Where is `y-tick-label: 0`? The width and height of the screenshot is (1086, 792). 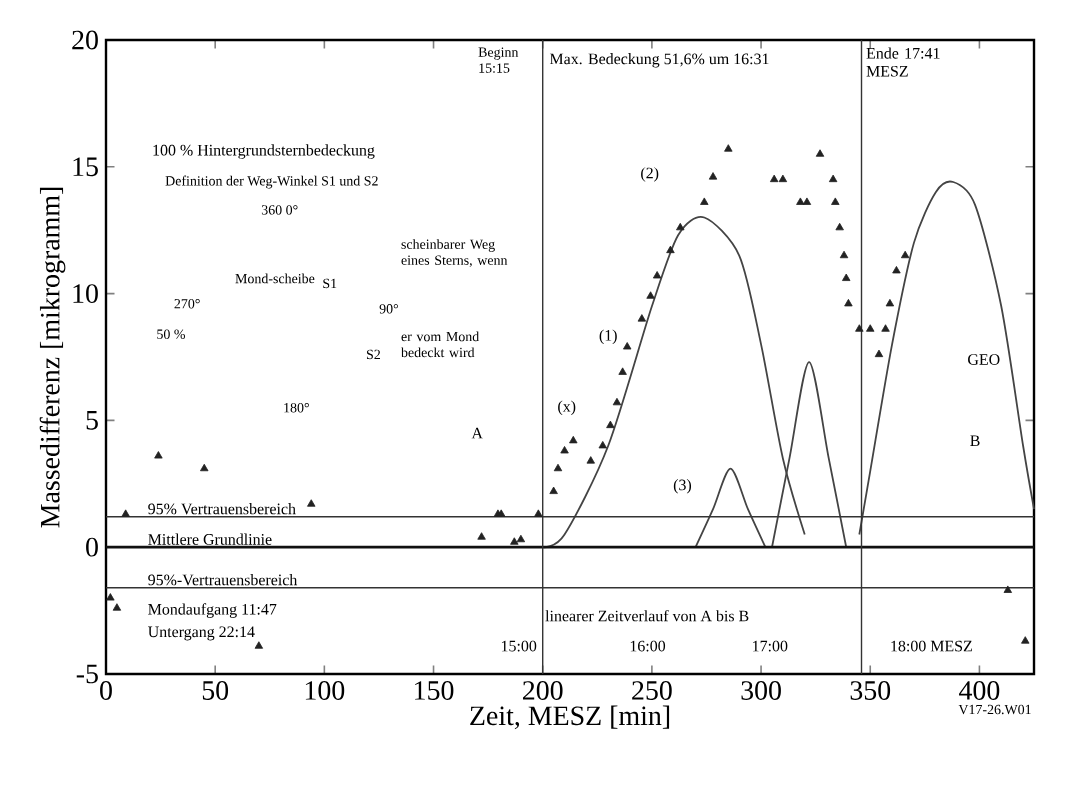 y-tick-label: 0 is located at coordinates (92, 547).